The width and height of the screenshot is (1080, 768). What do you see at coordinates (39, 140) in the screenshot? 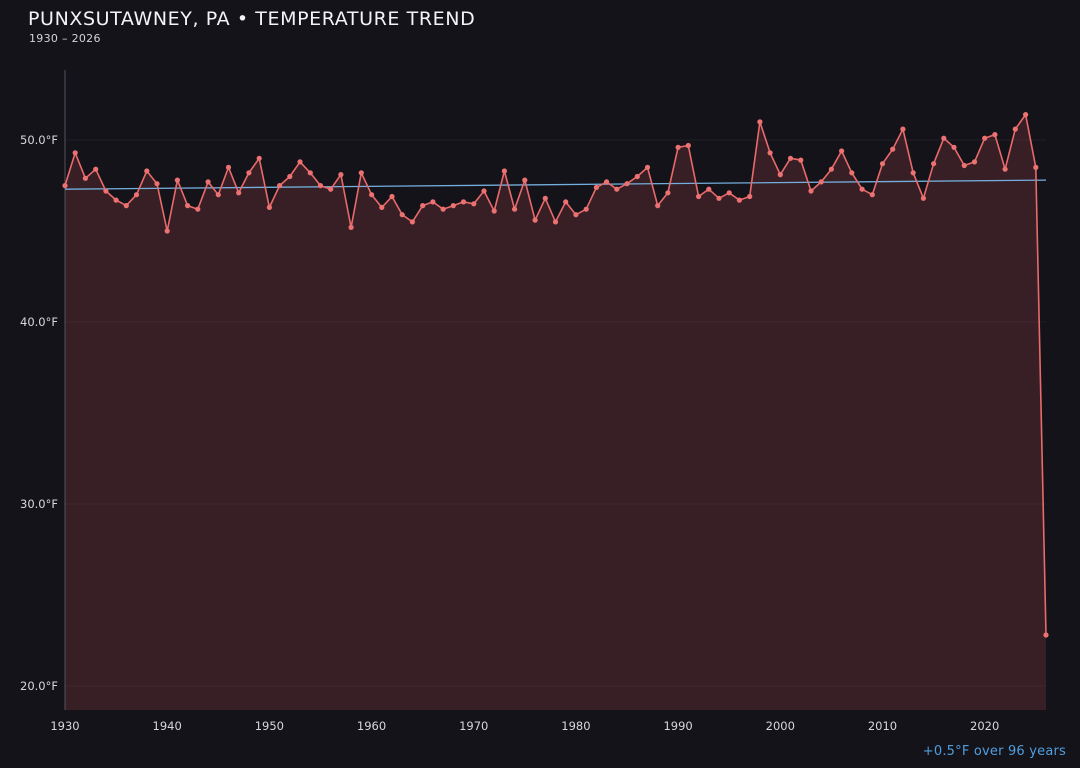
I see `y-tick-label: 50.0°F` at bounding box center [39, 140].